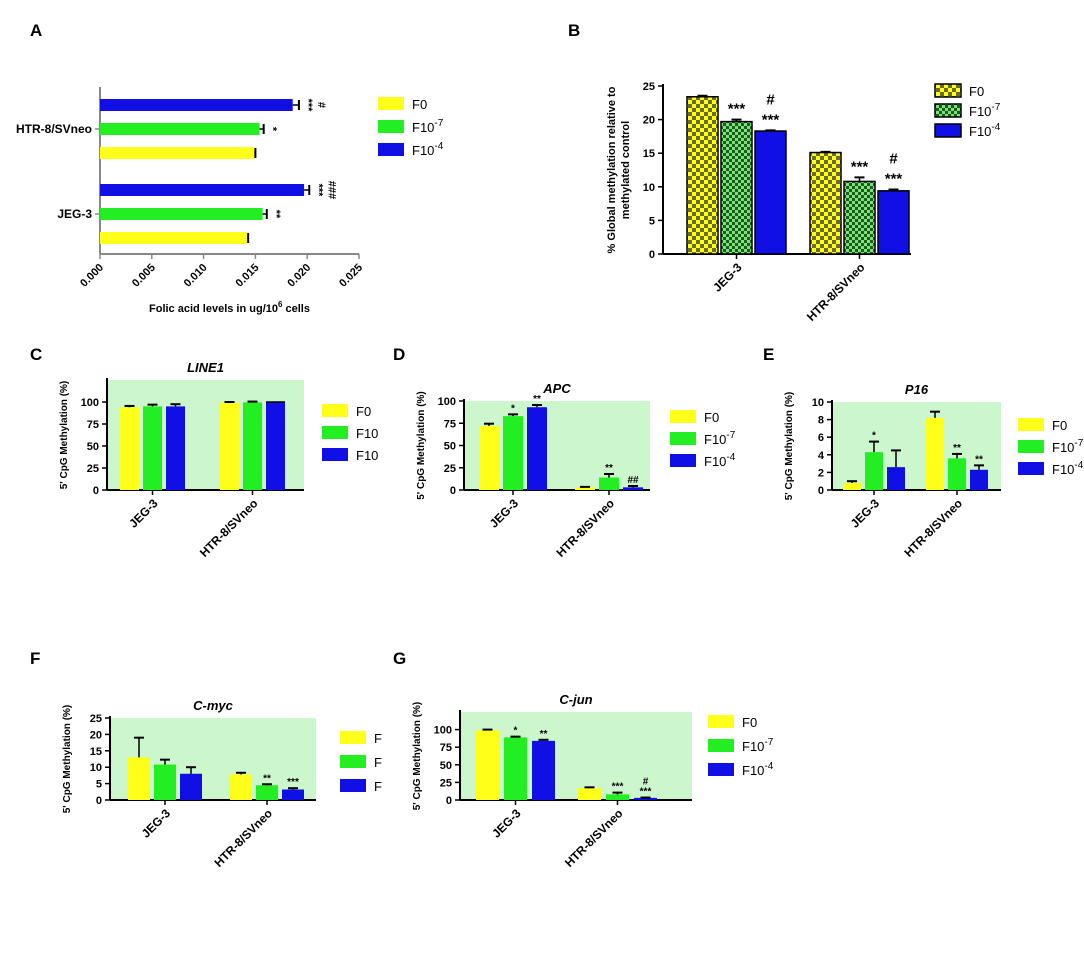  What do you see at coordinates (513, 408) in the screenshot?
I see `significance-label: *` at bounding box center [513, 408].